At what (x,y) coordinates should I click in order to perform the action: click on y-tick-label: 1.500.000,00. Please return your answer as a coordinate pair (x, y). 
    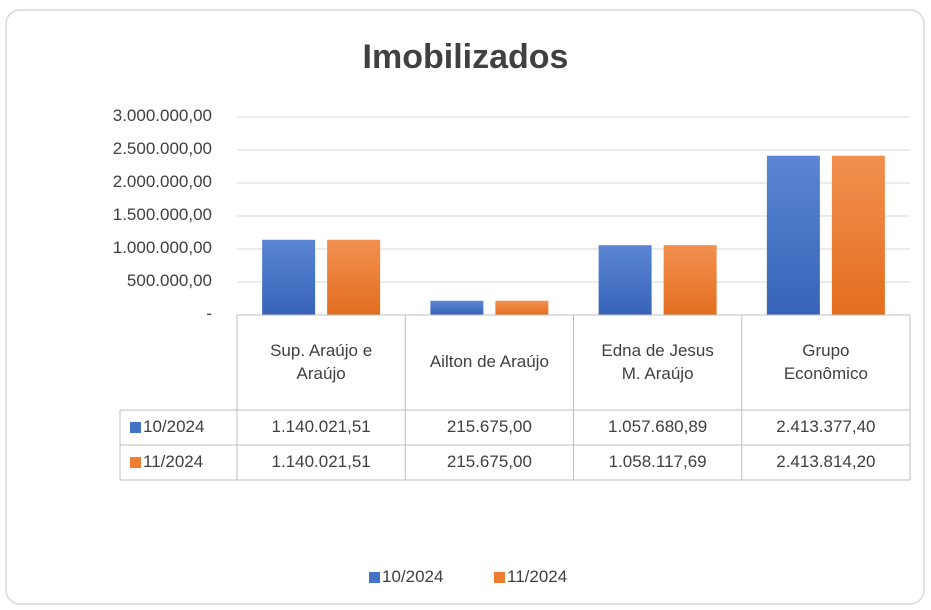
    Looking at the image, I should click on (162, 214).